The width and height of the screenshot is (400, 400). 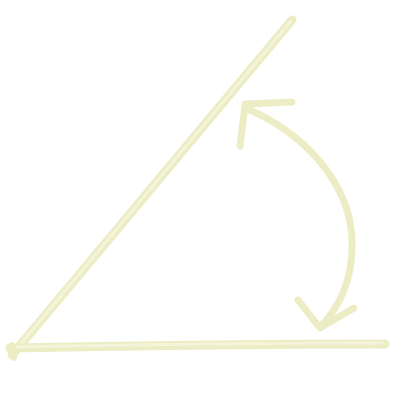 What do you see at coordinates (326, 314) in the screenshot?
I see `arc-arrowhead-bottom` at bounding box center [326, 314].